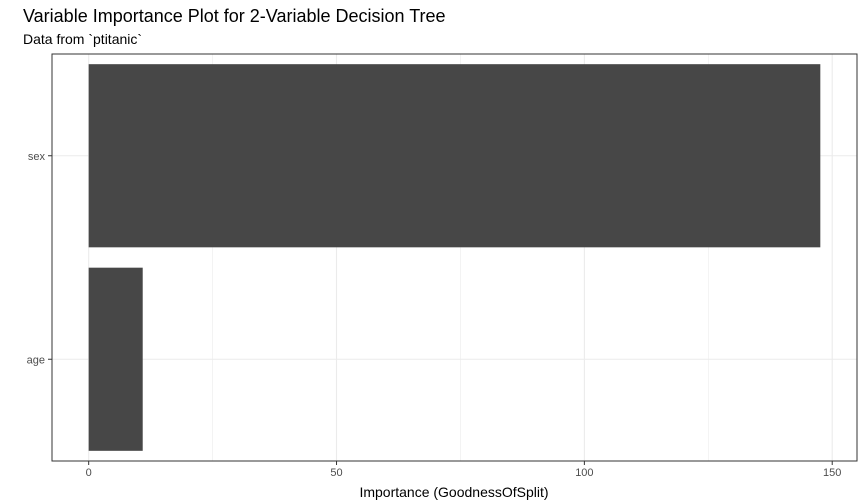 This screenshot has height=504, width=864. I want to click on x-tick-label: 0, so click(89, 473).